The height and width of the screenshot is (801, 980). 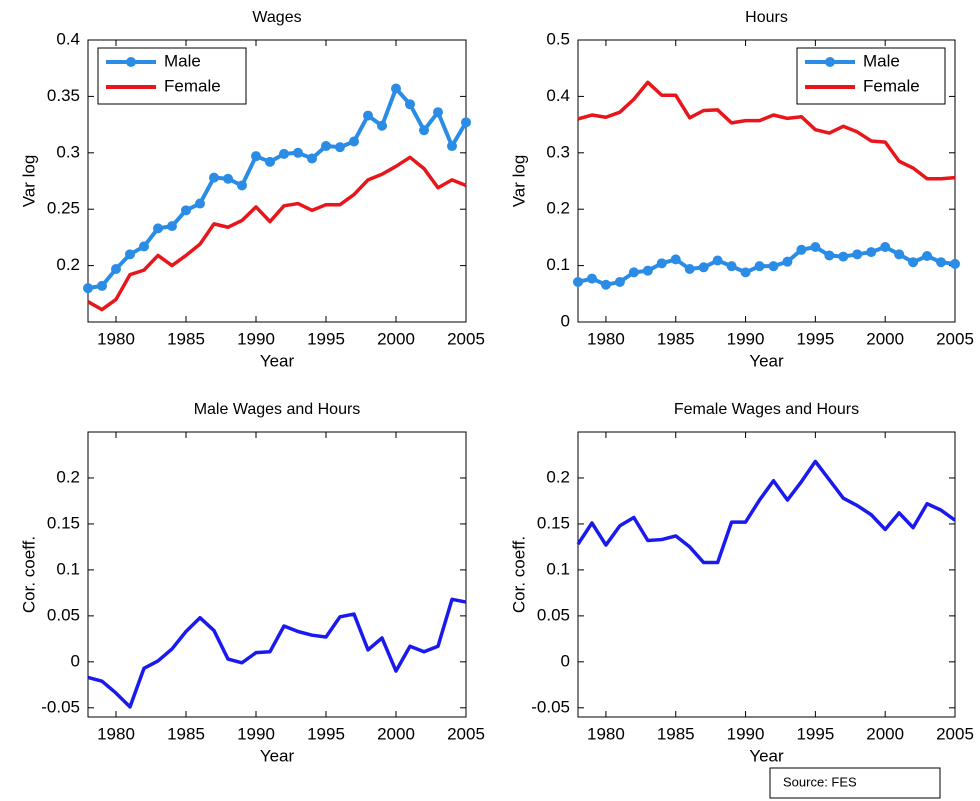 What do you see at coordinates (63, 95) in the screenshot?
I see `y-tick-label: 0.35` at bounding box center [63, 95].